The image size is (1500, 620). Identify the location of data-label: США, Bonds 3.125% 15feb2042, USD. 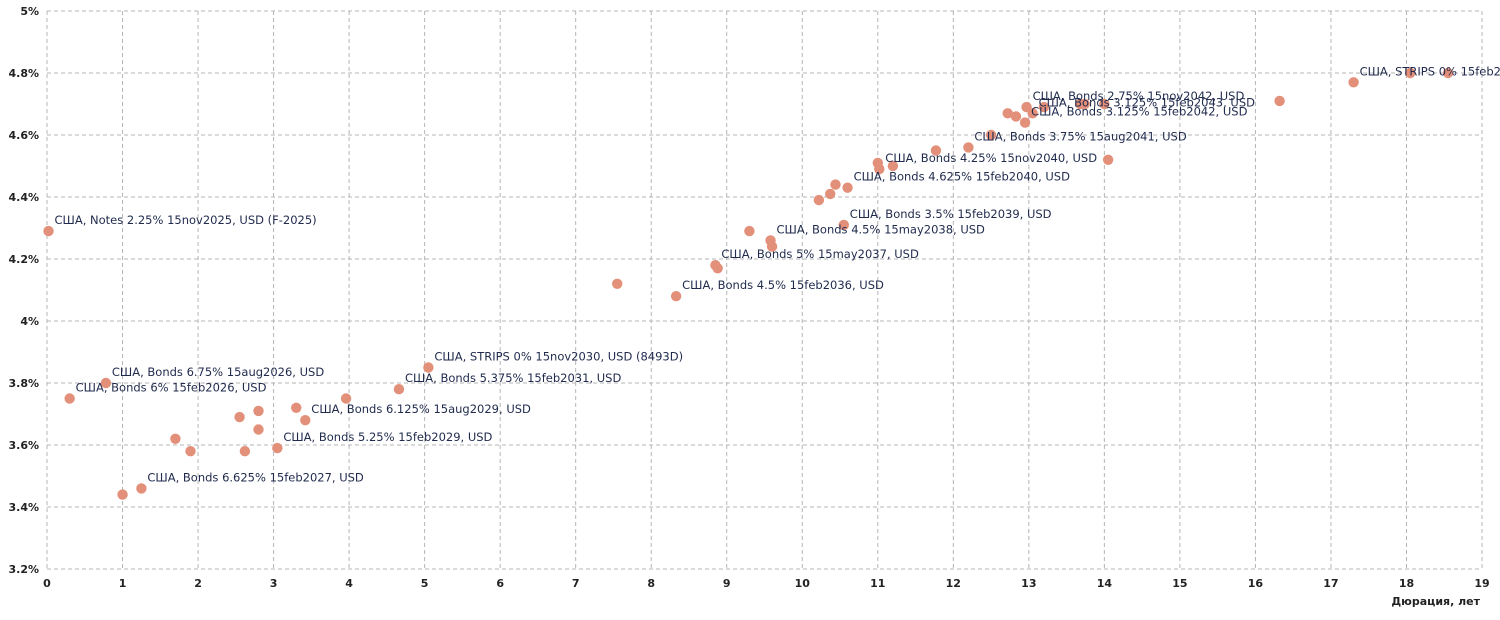
(1139, 112).